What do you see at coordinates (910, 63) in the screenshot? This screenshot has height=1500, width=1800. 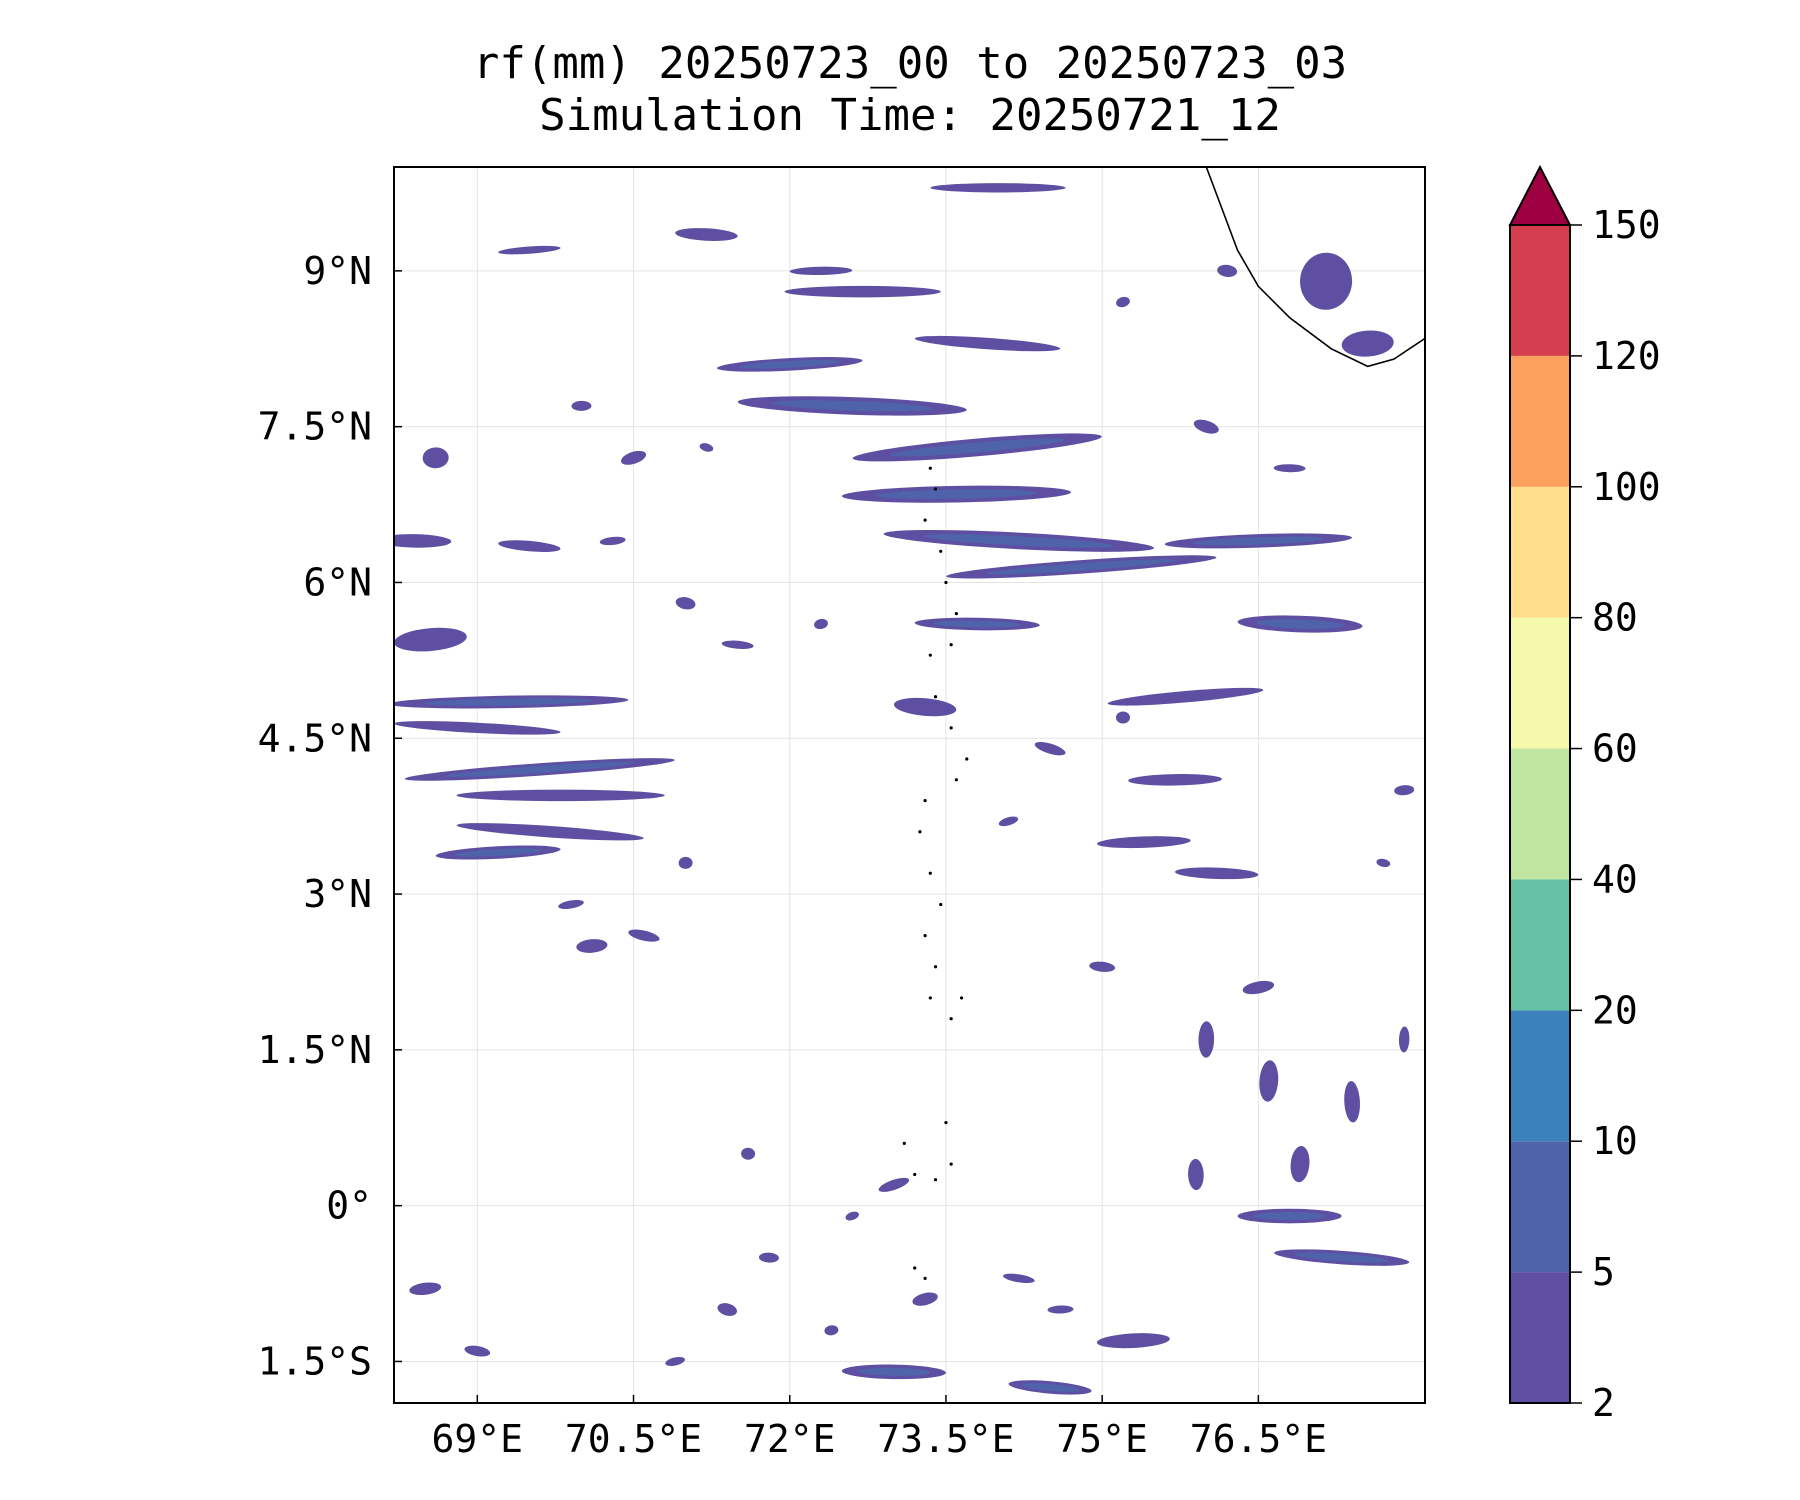 I see `title-line-1: rf(mm) 20250723_00 to 20250723_03` at bounding box center [910, 63].